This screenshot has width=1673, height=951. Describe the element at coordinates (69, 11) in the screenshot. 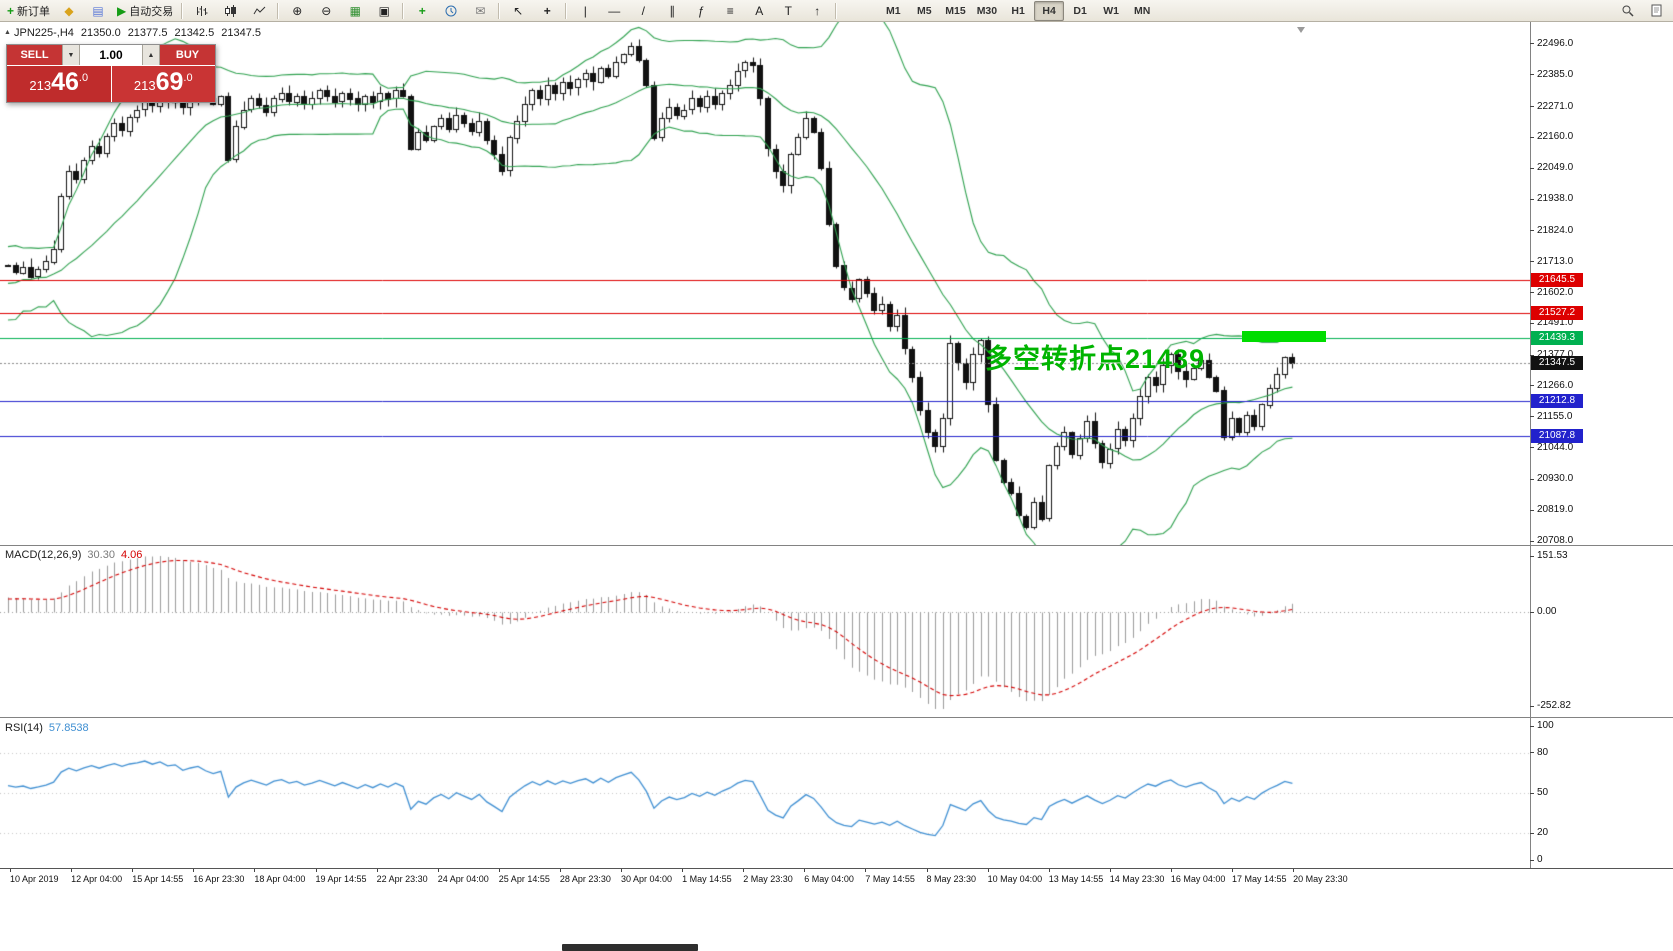

I see `market-button: ◆` at that location.